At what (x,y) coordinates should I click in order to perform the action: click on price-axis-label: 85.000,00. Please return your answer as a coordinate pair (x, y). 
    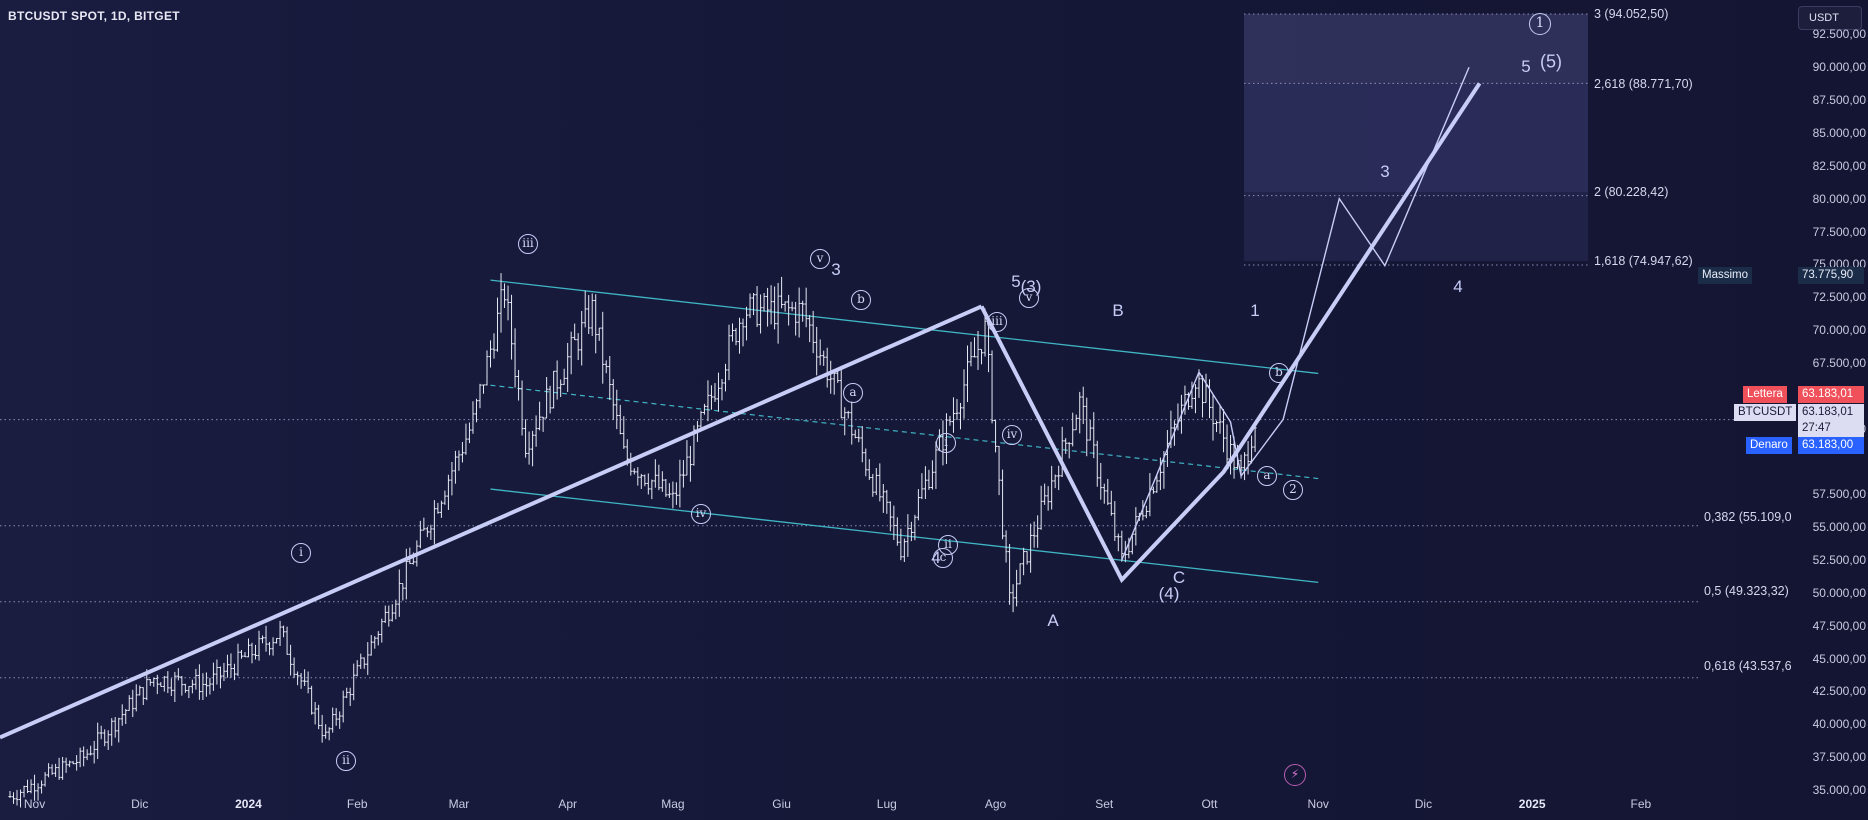
    Looking at the image, I should click on (1839, 132).